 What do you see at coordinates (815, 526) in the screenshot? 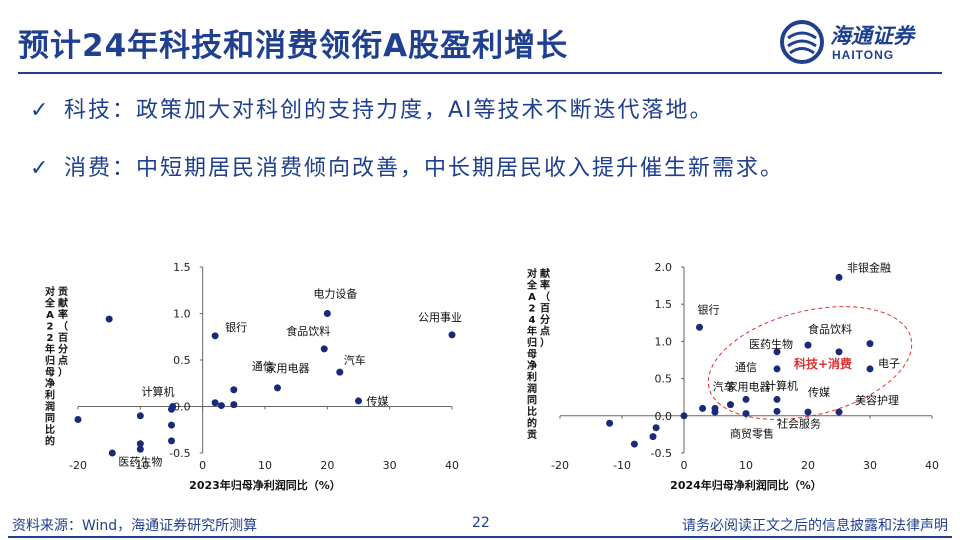
I see `footer-disclaimer: 请务必阅读正文之后的信息披露和法律声明` at bounding box center [815, 526].